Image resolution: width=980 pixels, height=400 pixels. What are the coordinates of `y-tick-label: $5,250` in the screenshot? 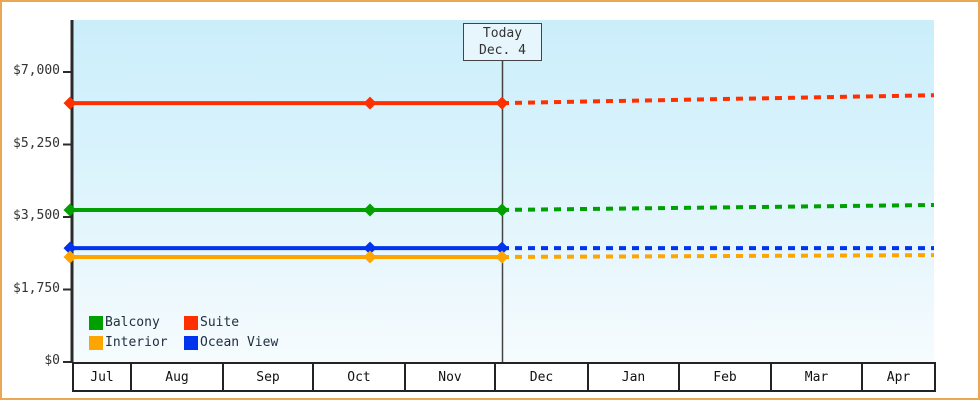 It's located at (36, 143).